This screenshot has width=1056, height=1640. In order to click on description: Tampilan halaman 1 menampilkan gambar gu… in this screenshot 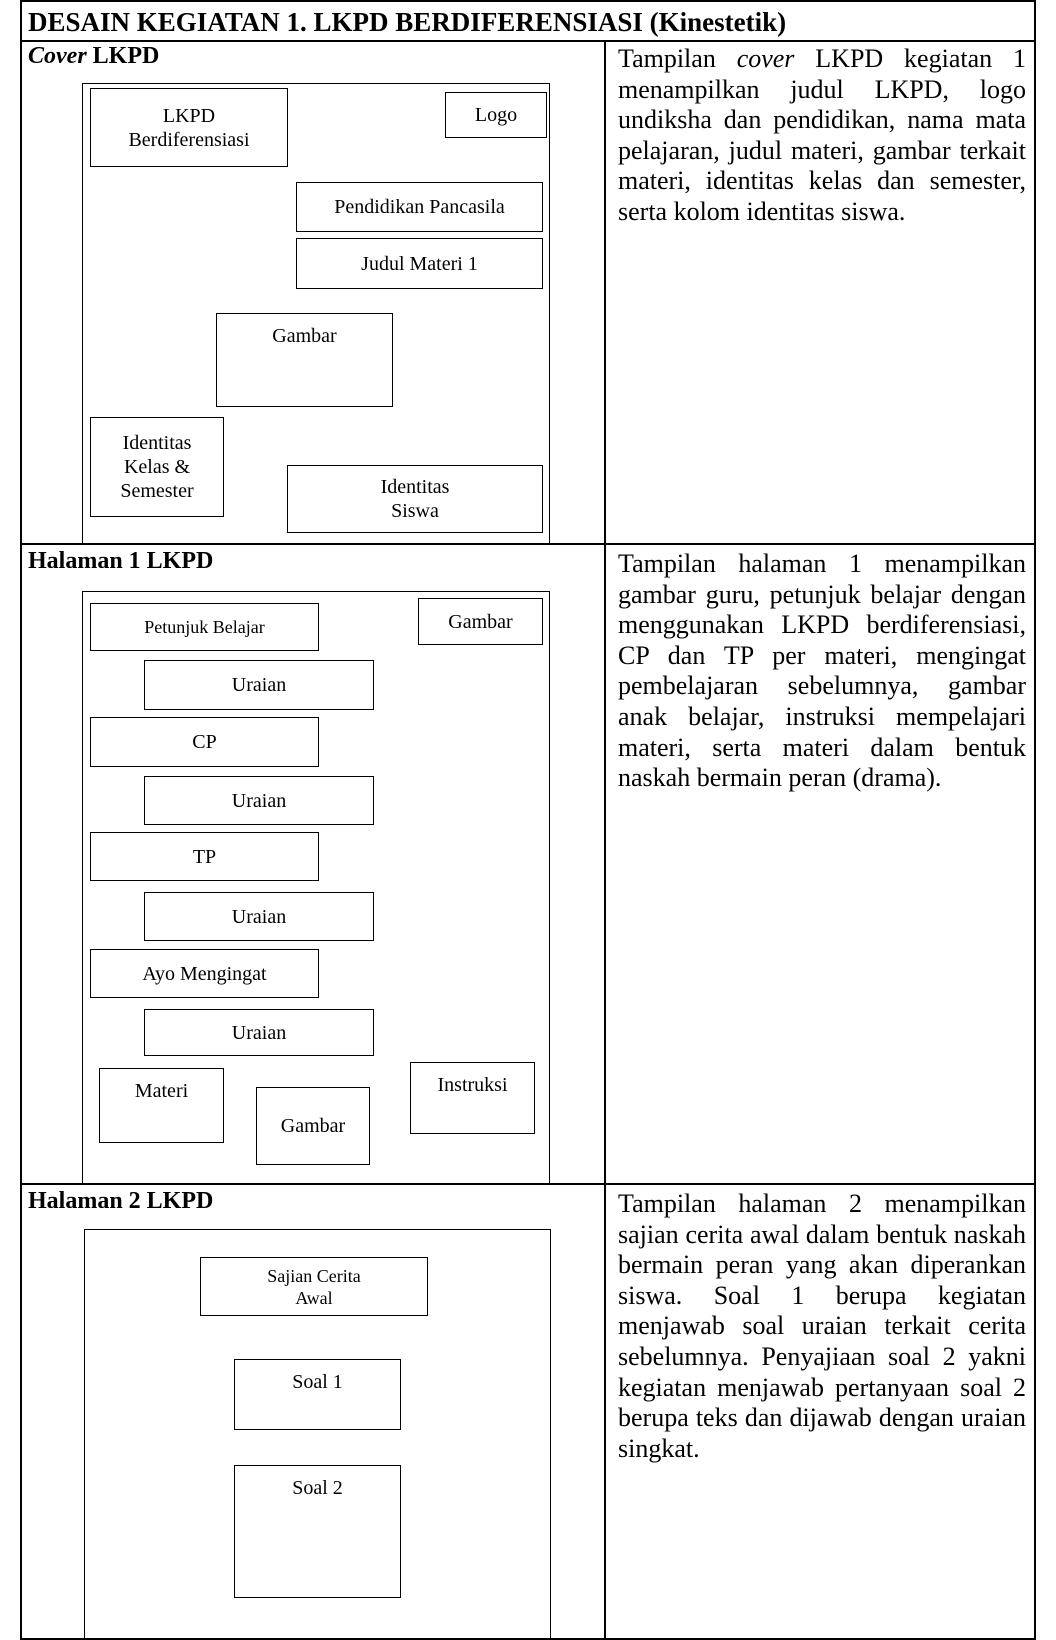, I will do `click(819, 669)`.